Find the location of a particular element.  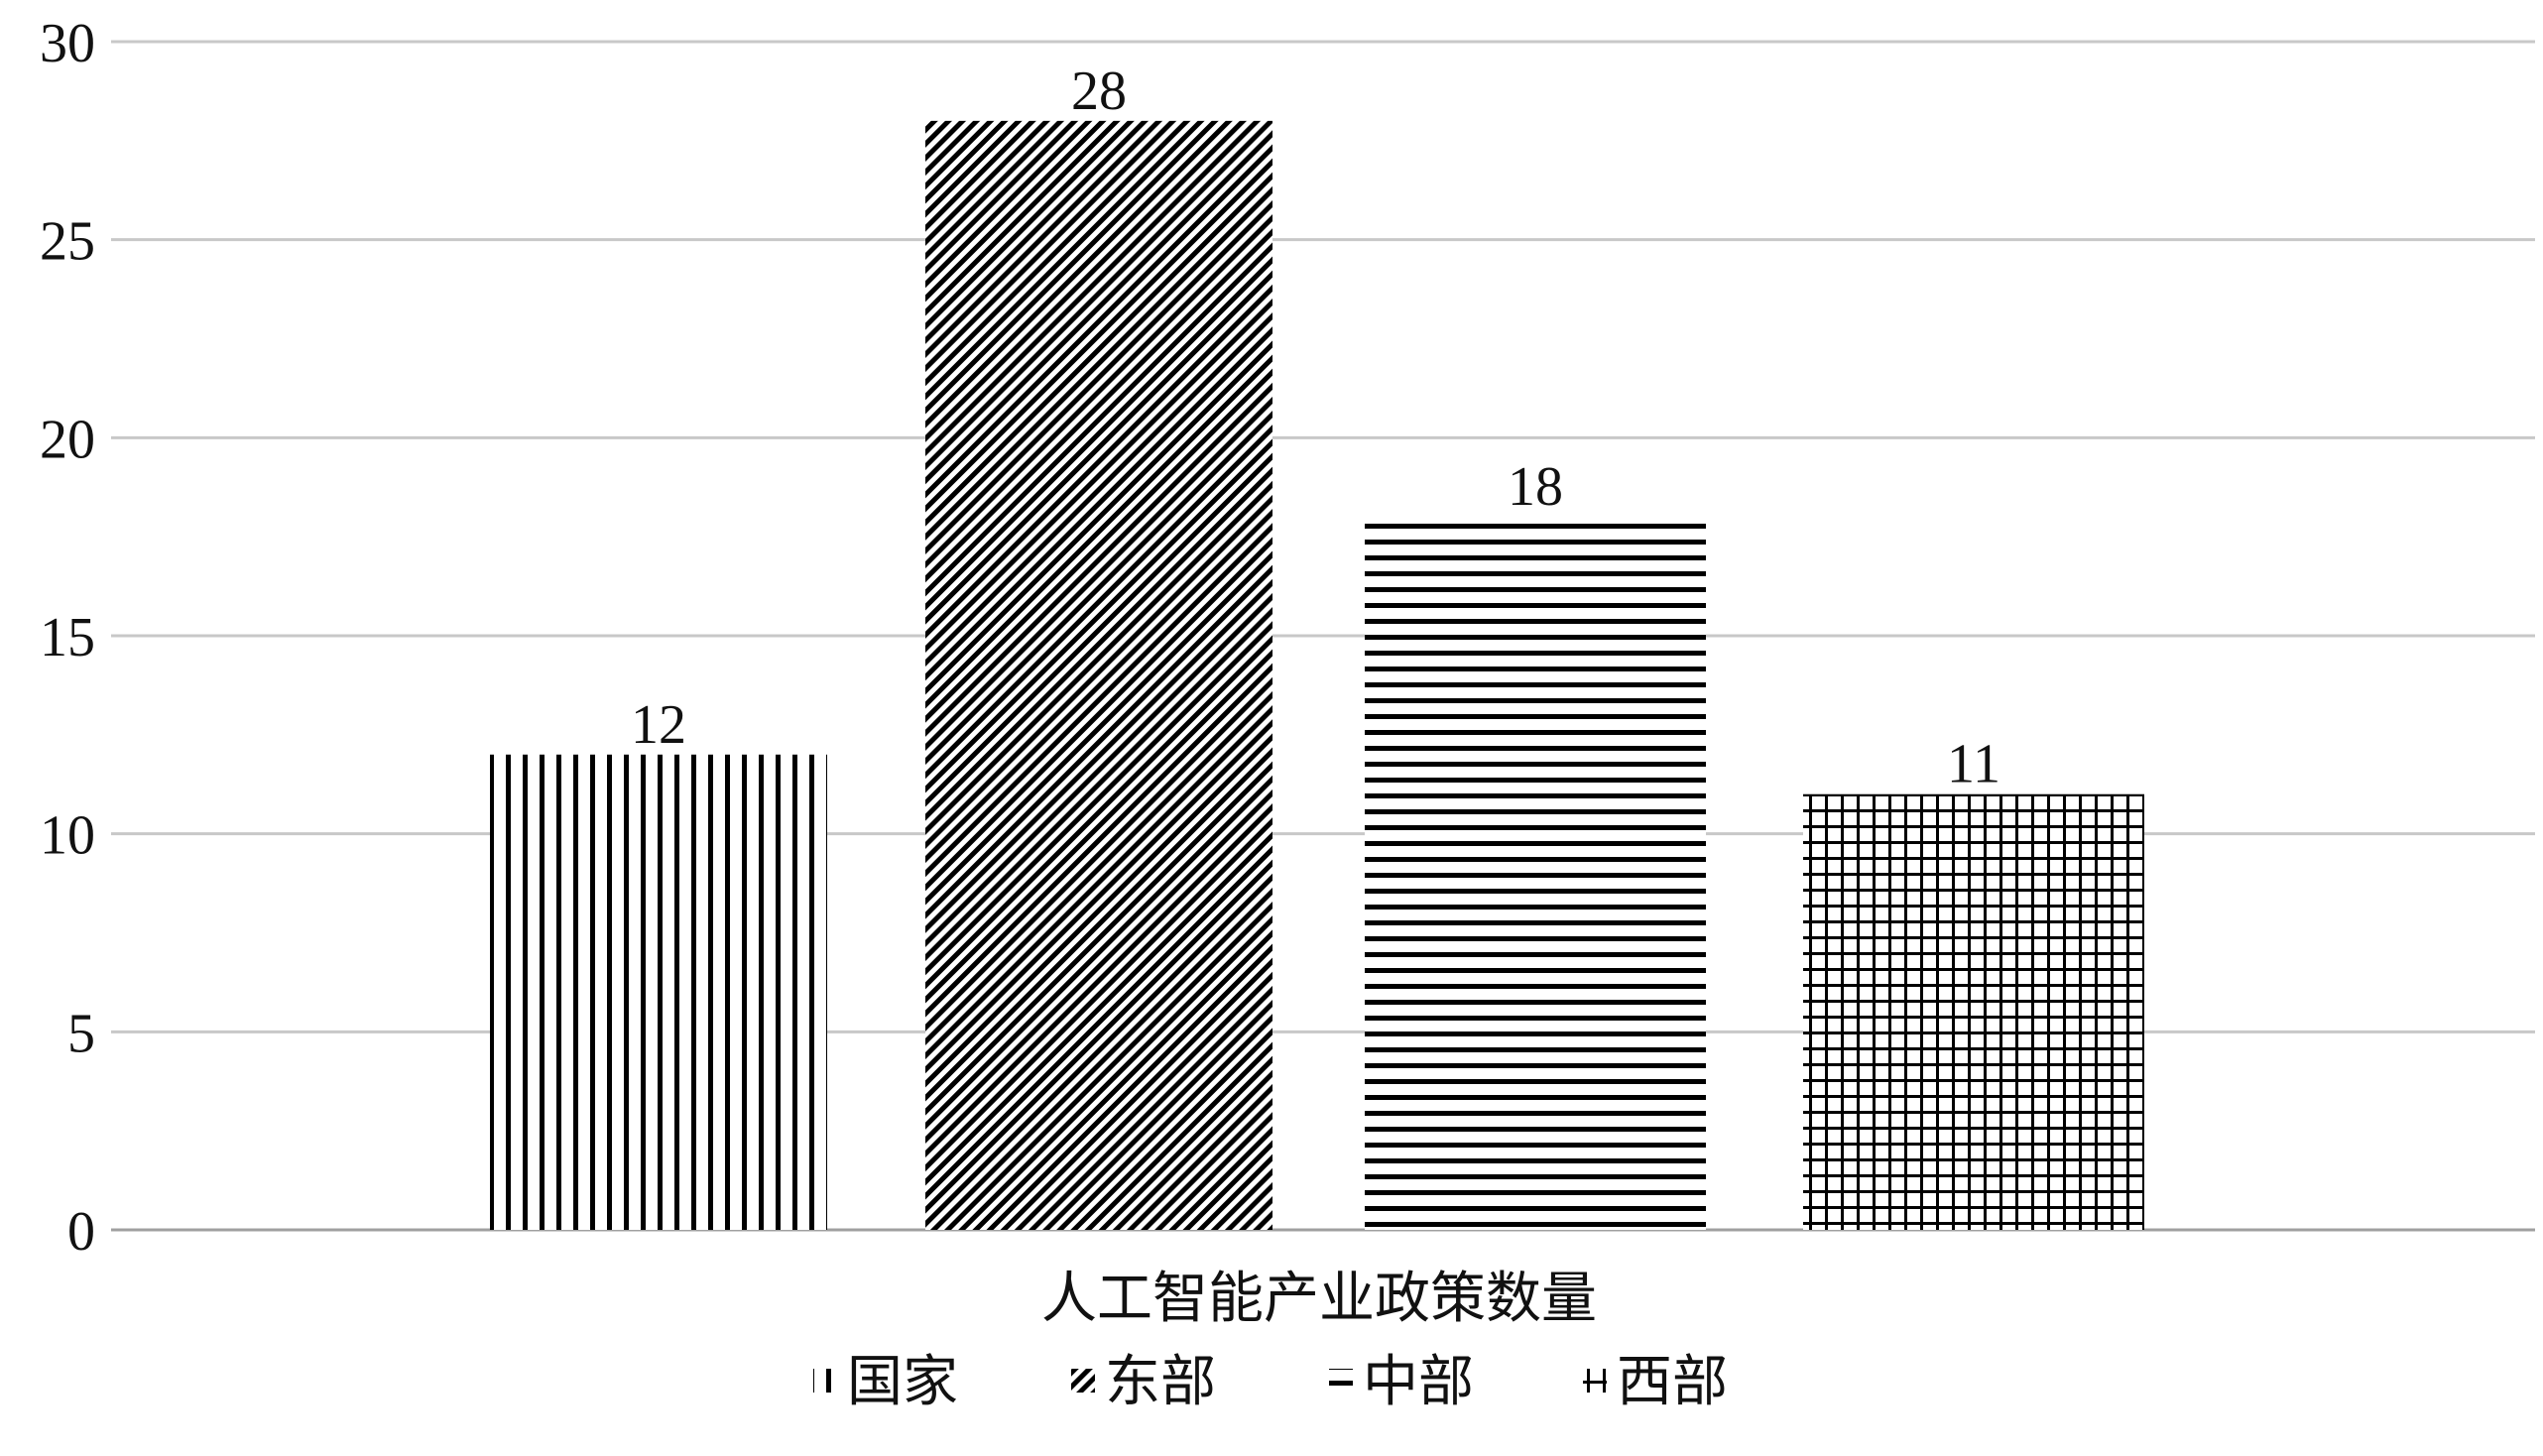

data-label: 11 is located at coordinates (1973, 764).